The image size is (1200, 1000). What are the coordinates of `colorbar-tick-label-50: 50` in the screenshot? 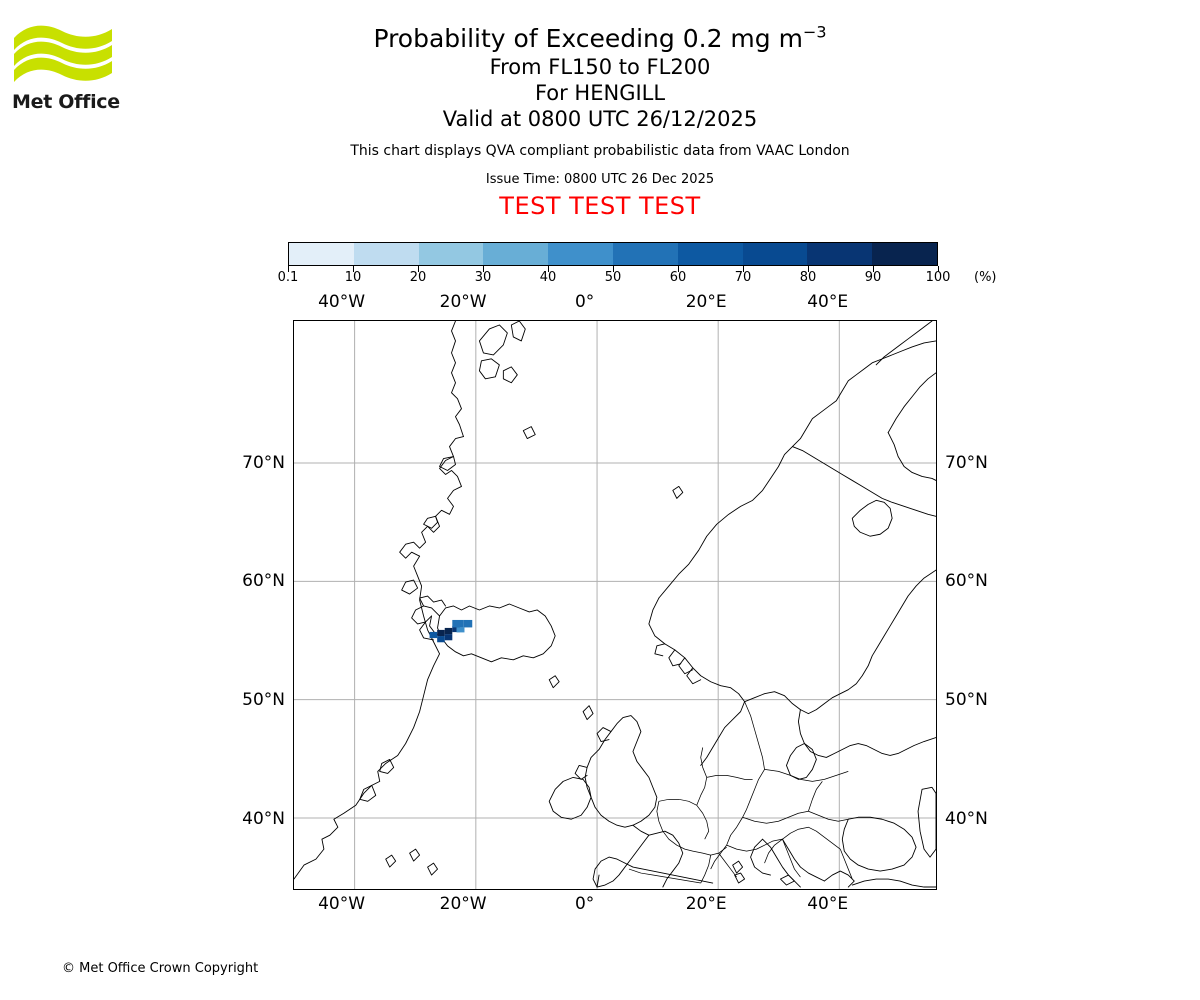 It's located at (613, 277).